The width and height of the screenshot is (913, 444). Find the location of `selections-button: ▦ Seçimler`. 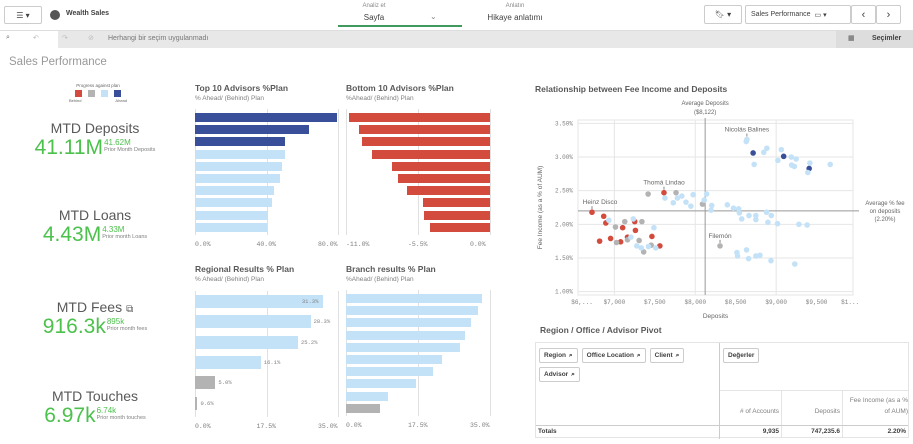

selections-button: ▦ Seçimler is located at coordinates (874, 39).